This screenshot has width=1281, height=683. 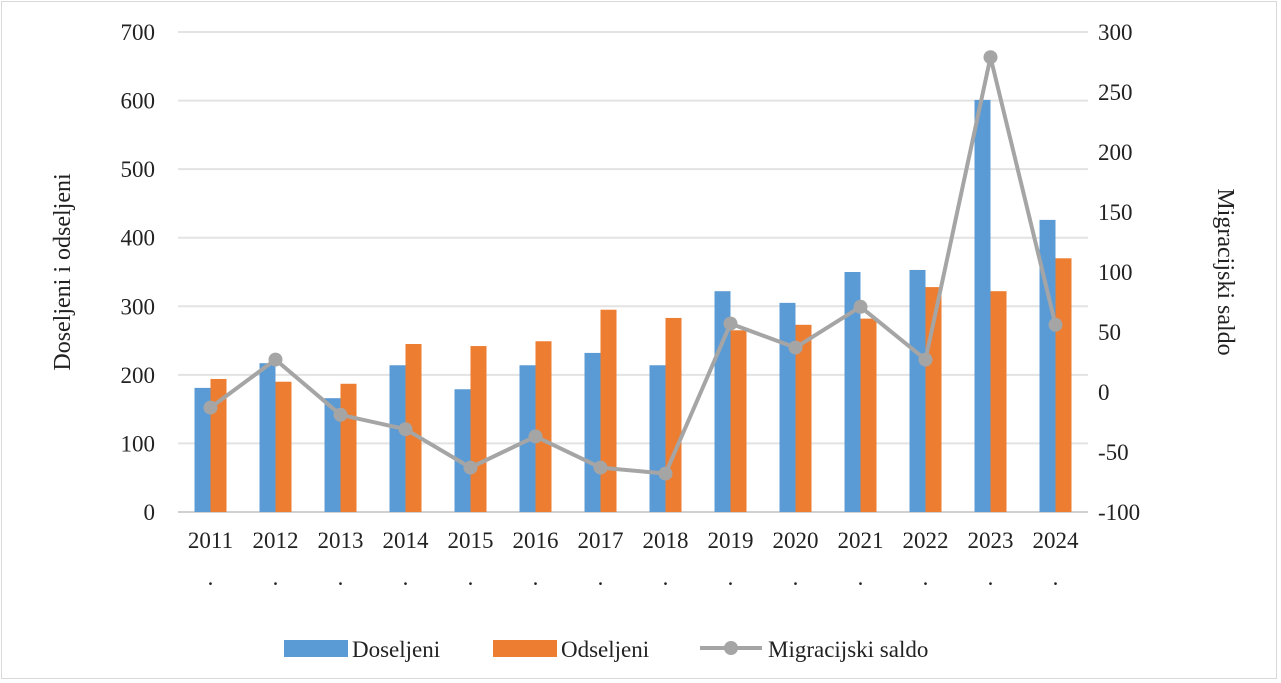 What do you see at coordinates (1113, 452) in the screenshot?
I see `y-tick-label-right: -50` at bounding box center [1113, 452].